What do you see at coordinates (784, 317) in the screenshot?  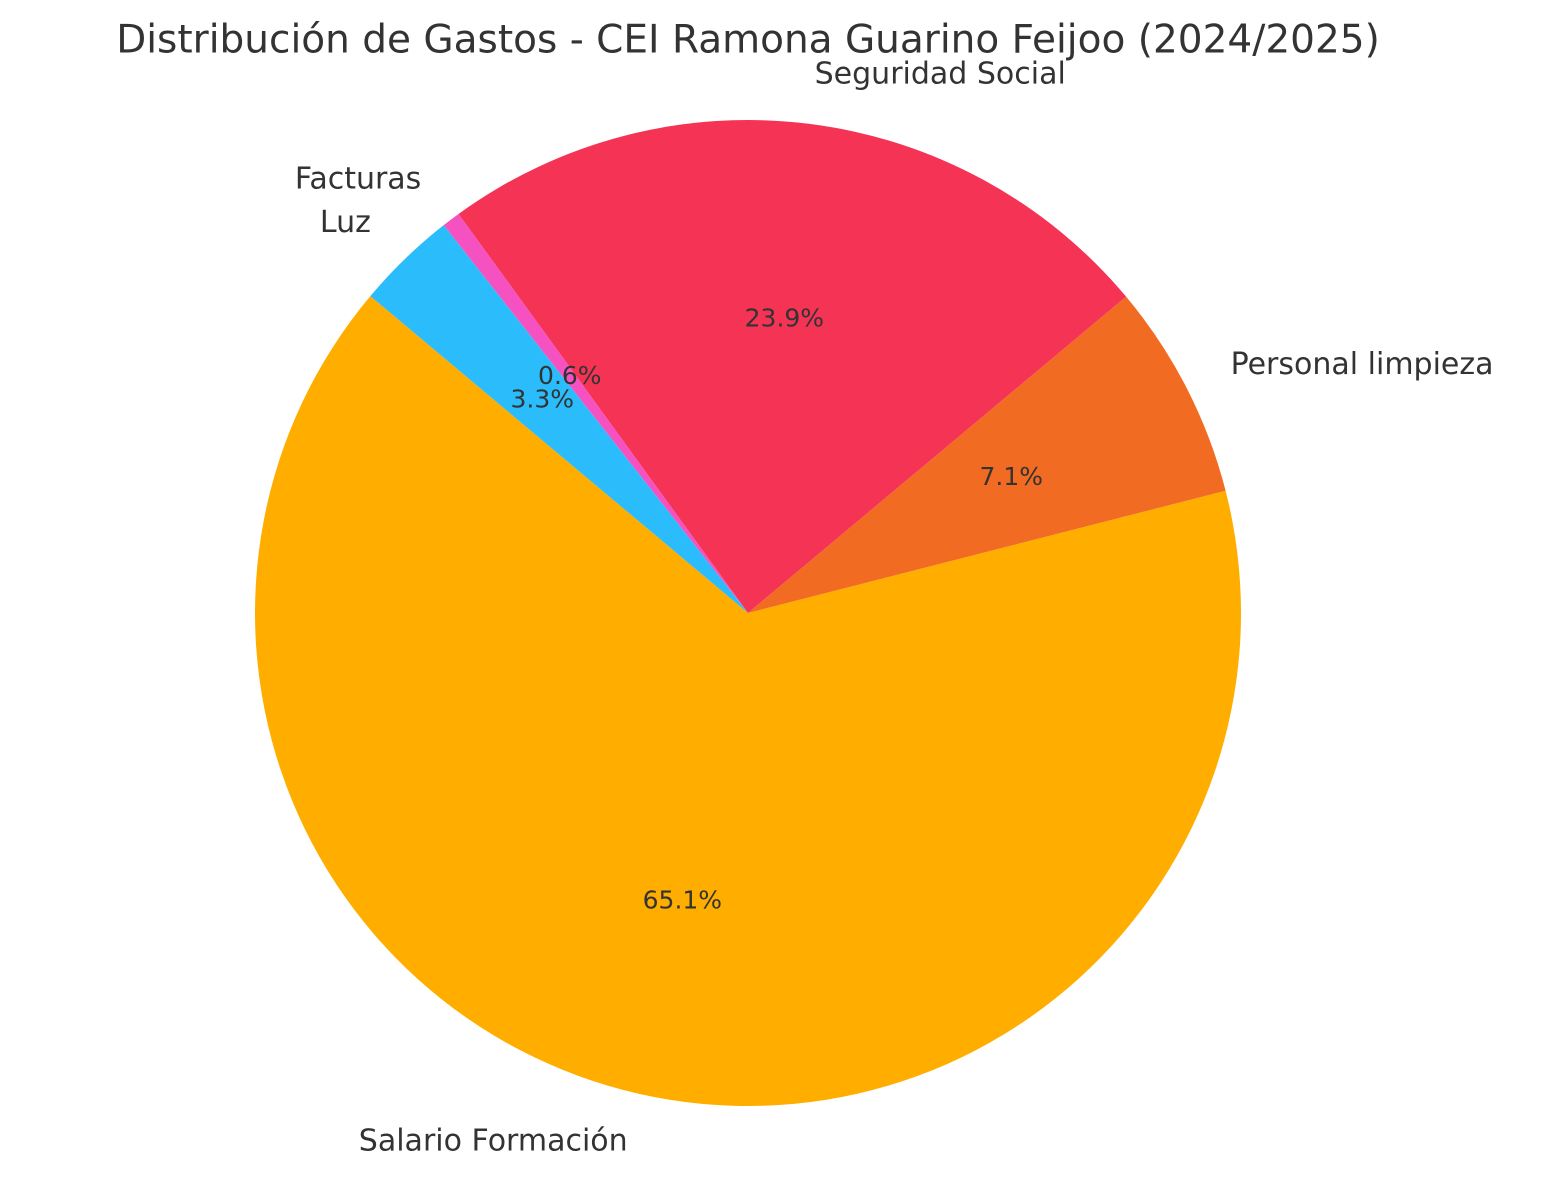 I see `value-label: 23.9%` at bounding box center [784, 317].